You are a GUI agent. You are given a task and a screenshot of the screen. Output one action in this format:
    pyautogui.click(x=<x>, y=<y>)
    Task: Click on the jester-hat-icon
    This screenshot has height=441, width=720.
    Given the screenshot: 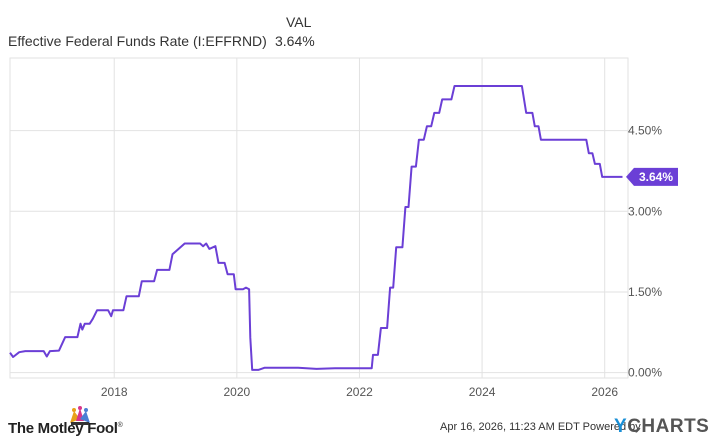 What is the action you would take?
    pyautogui.click(x=80, y=415)
    